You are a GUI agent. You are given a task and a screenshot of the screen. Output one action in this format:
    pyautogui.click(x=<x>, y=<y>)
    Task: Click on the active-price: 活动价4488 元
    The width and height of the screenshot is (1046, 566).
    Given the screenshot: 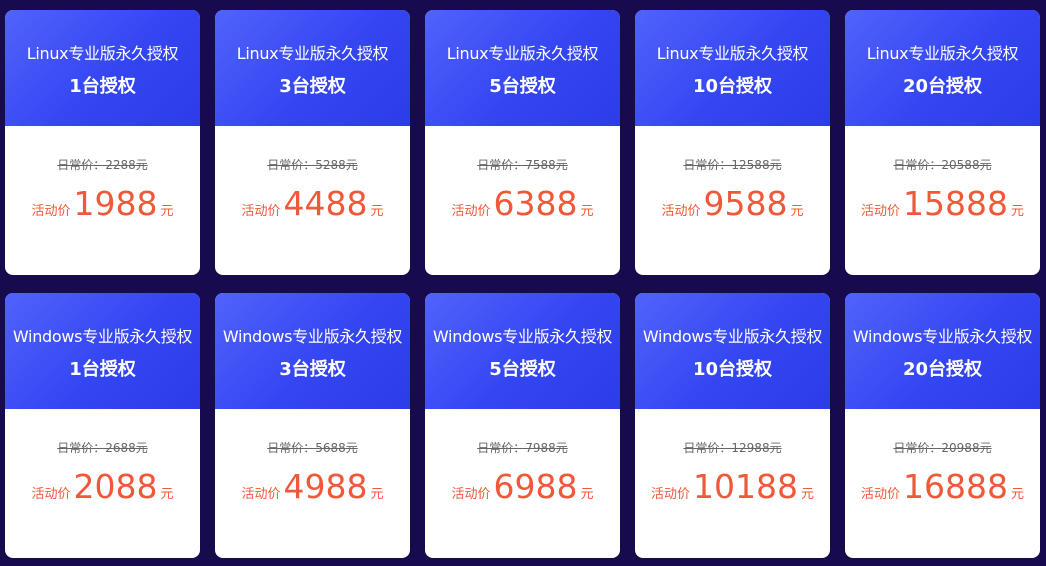 What is the action you would take?
    pyautogui.click(x=312, y=203)
    